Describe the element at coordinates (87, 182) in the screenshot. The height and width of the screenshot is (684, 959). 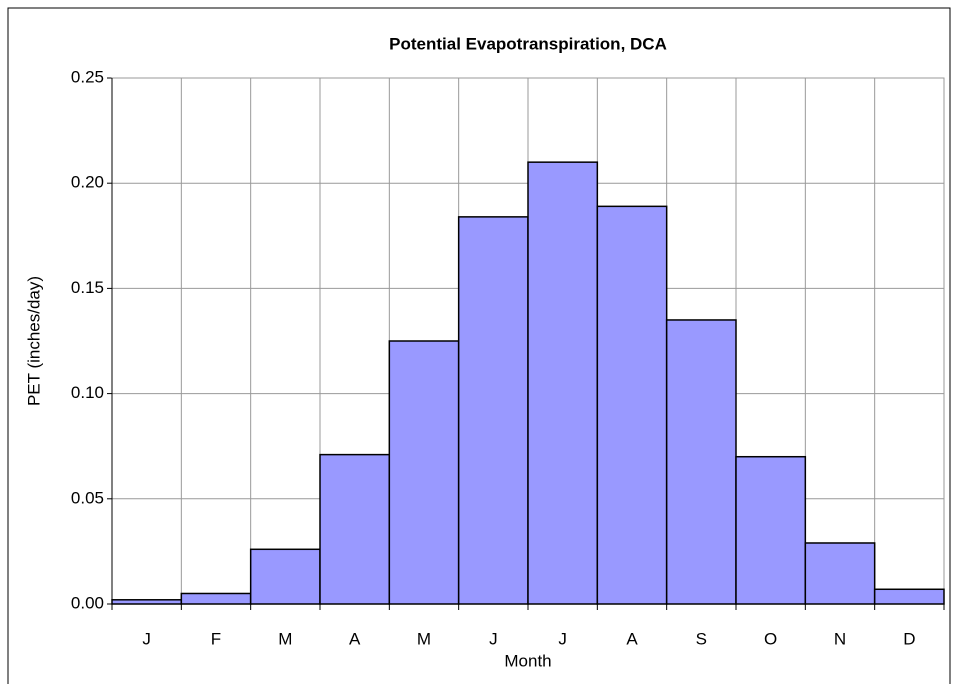
I see `y-tick-label: 0.20` at that location.